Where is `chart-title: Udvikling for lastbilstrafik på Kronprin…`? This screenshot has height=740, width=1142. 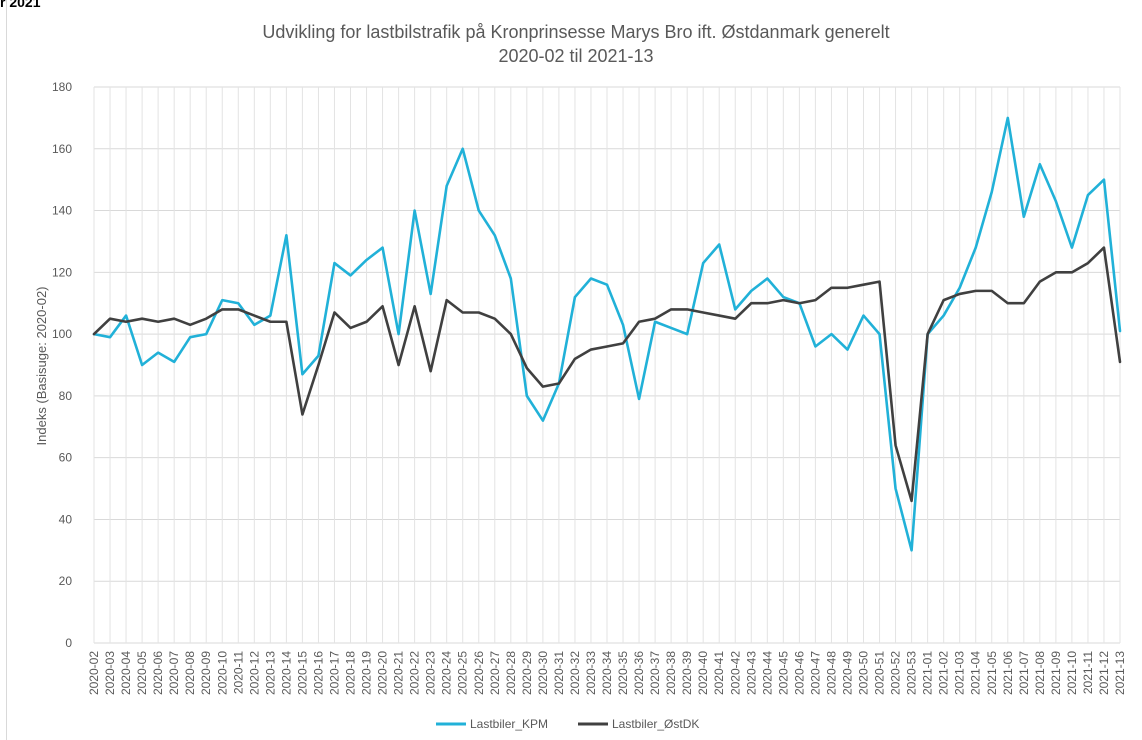 chart-title: Udvikling for lastbilstrafik på Kronprin… is located at coordinates (575, 32).